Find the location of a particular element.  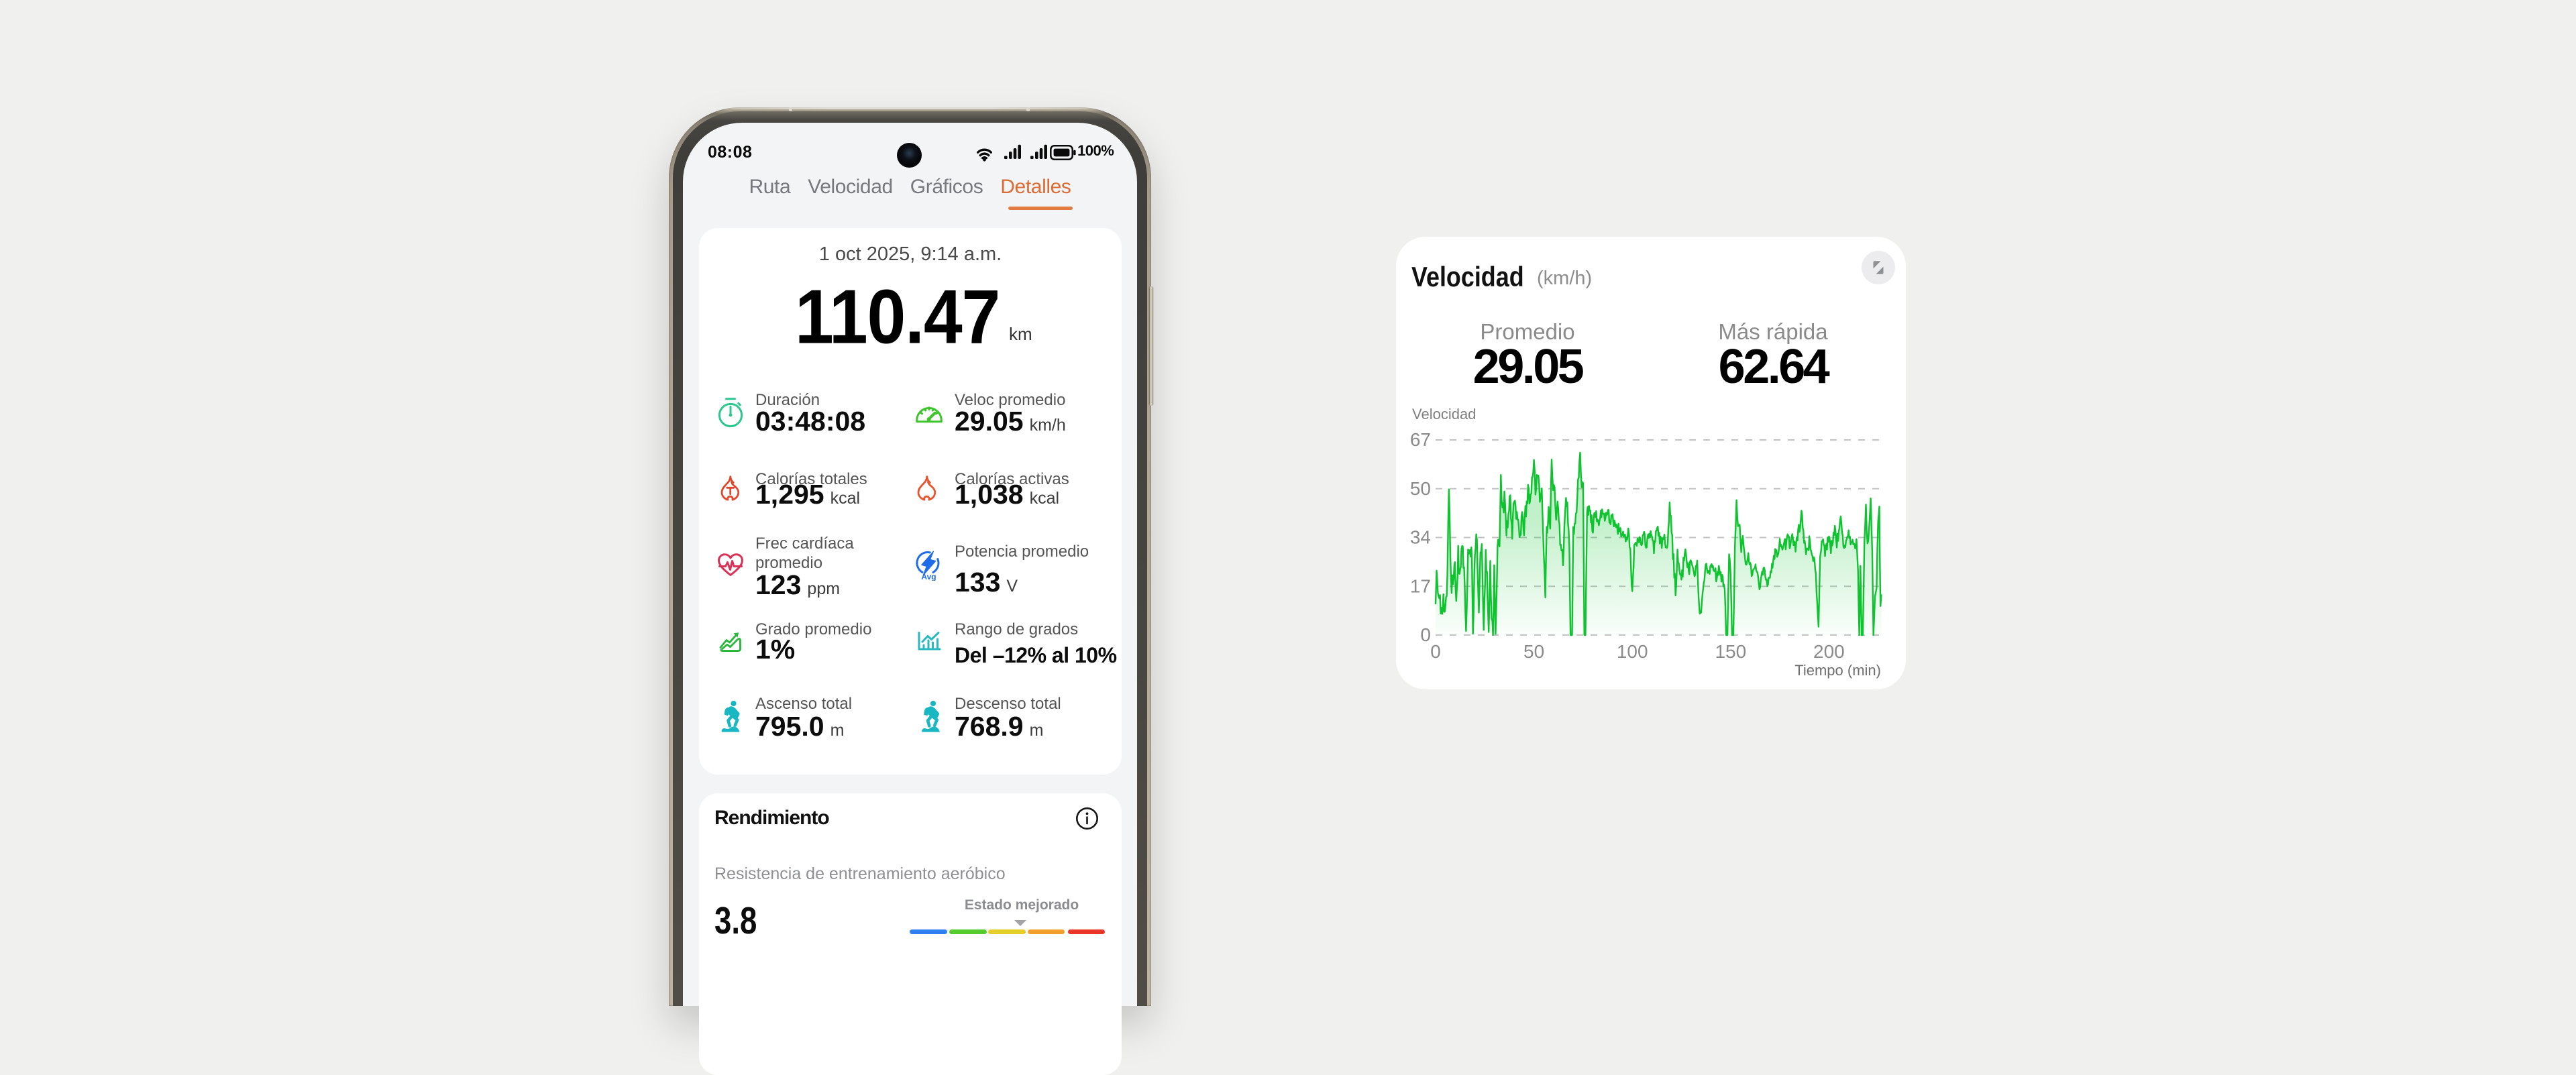

svg-text: Avg is located at coordinates (928, 576).